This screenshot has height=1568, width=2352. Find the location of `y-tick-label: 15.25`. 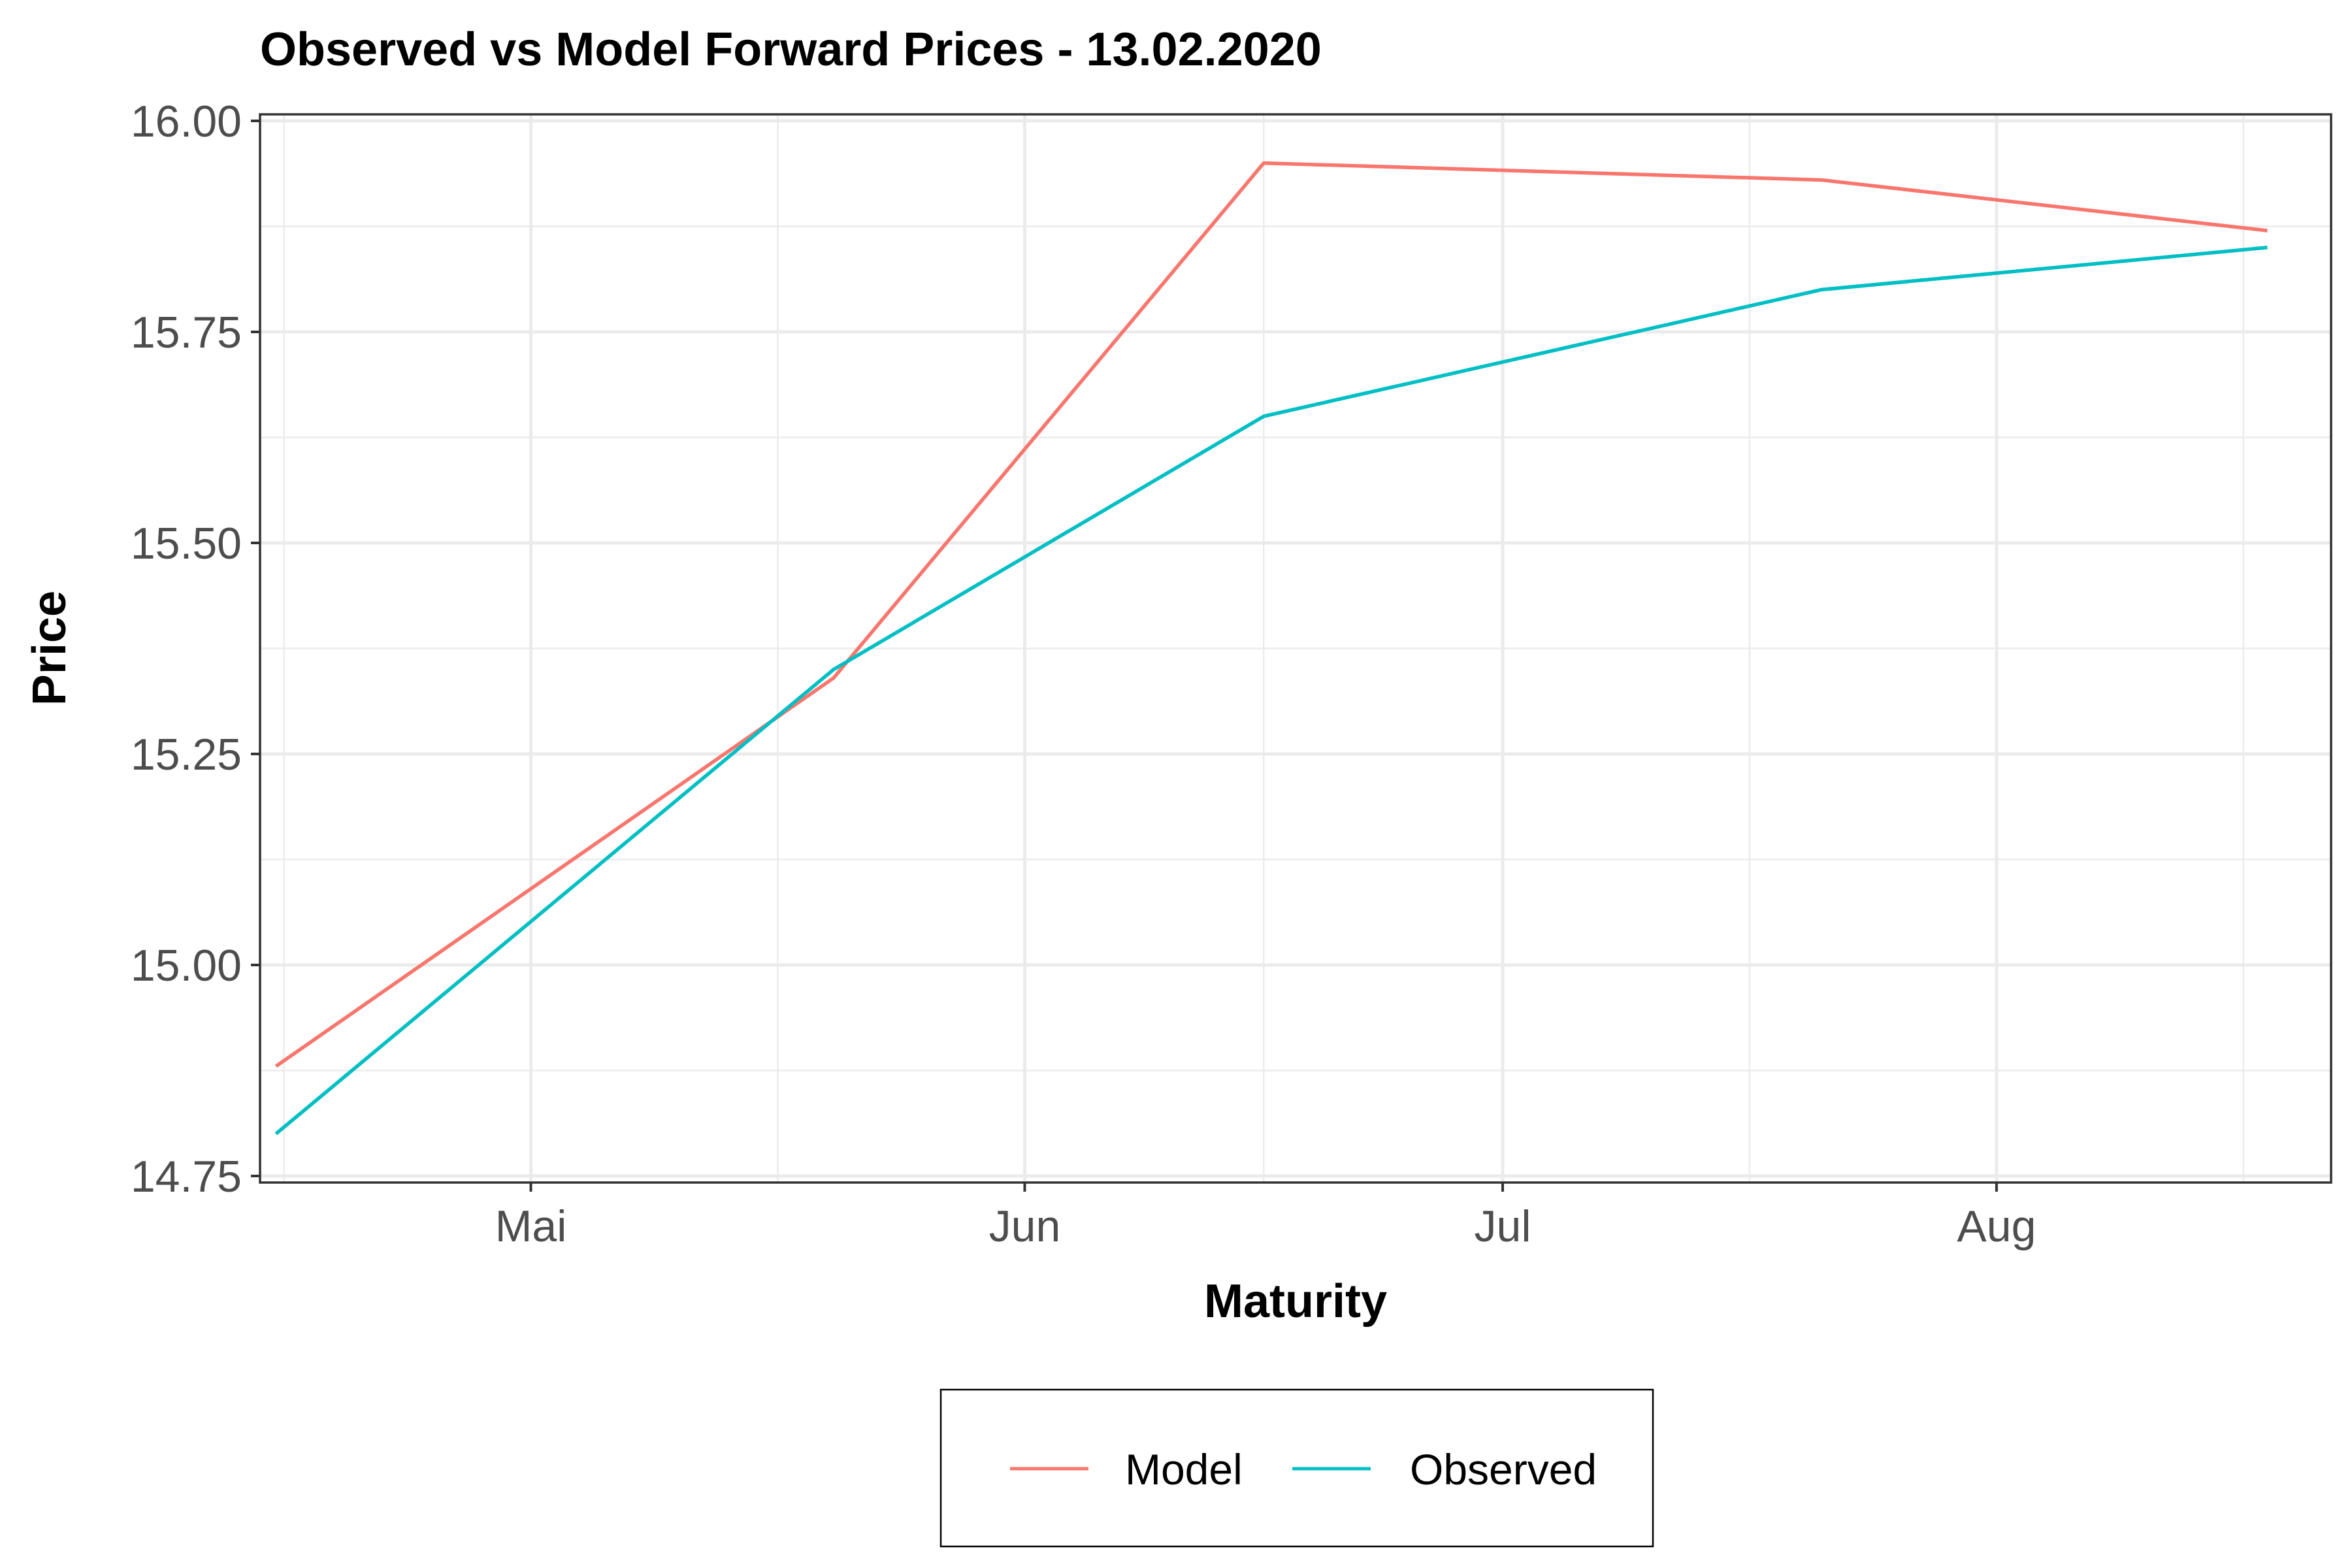

y-tick-label: 15.25 is located at coordinates (186, 754).